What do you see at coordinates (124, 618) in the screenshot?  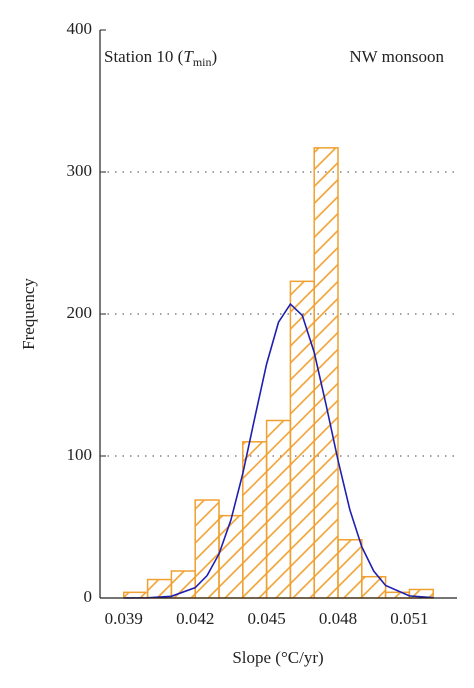 I see `x-tick-label: 0.039` at bounding box center [124, 618].